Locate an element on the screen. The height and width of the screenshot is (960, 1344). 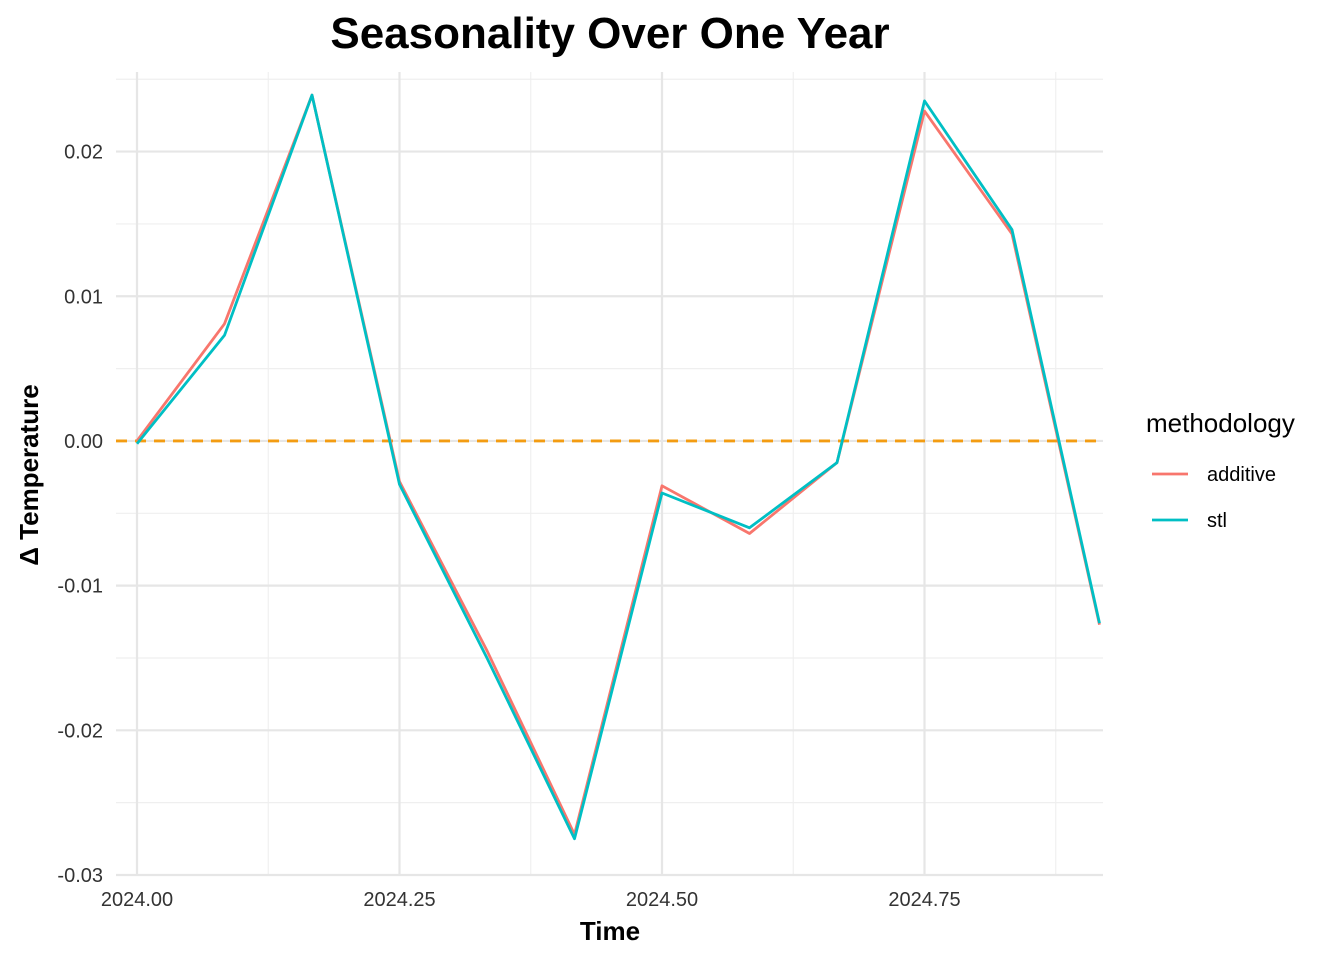
legend: methodology additive stl is located at coordinates (1220, 470).